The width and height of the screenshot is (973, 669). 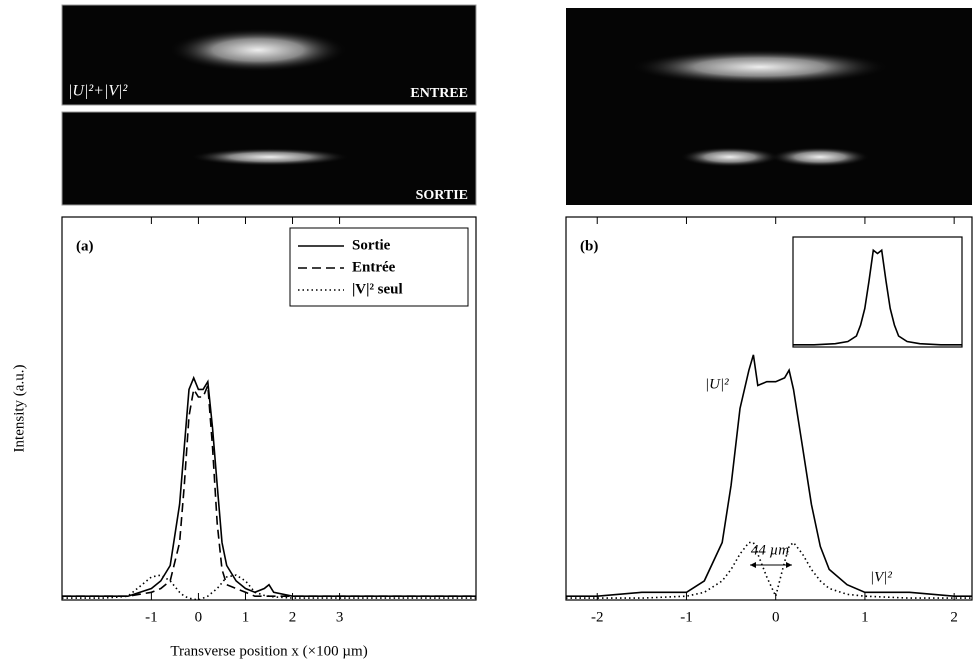 What do you see at coordinates (374, 267) in the screenshot?
I see `legend-label: Entrée` at bounding box center [374, 267].